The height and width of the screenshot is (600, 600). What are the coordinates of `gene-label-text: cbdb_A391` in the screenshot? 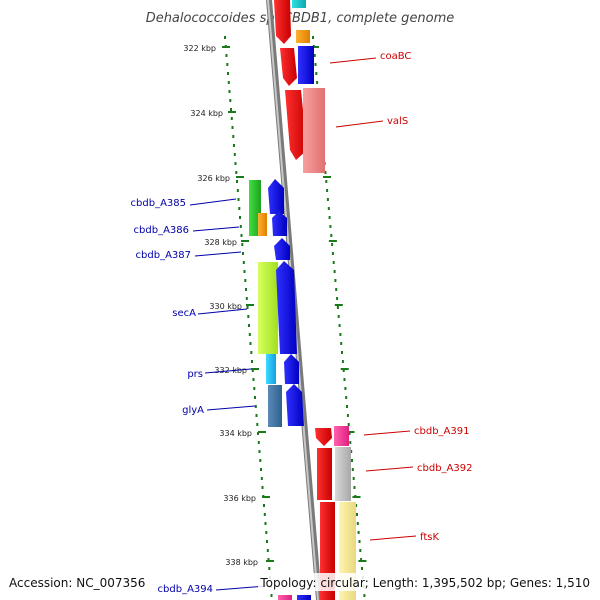 It's located at (441, 431).